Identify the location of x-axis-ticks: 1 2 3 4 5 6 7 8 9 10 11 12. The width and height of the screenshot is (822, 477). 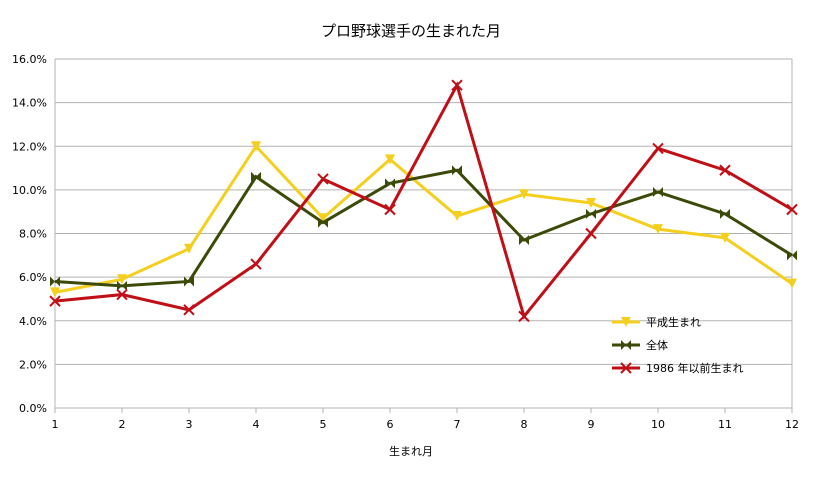
(425, 419).